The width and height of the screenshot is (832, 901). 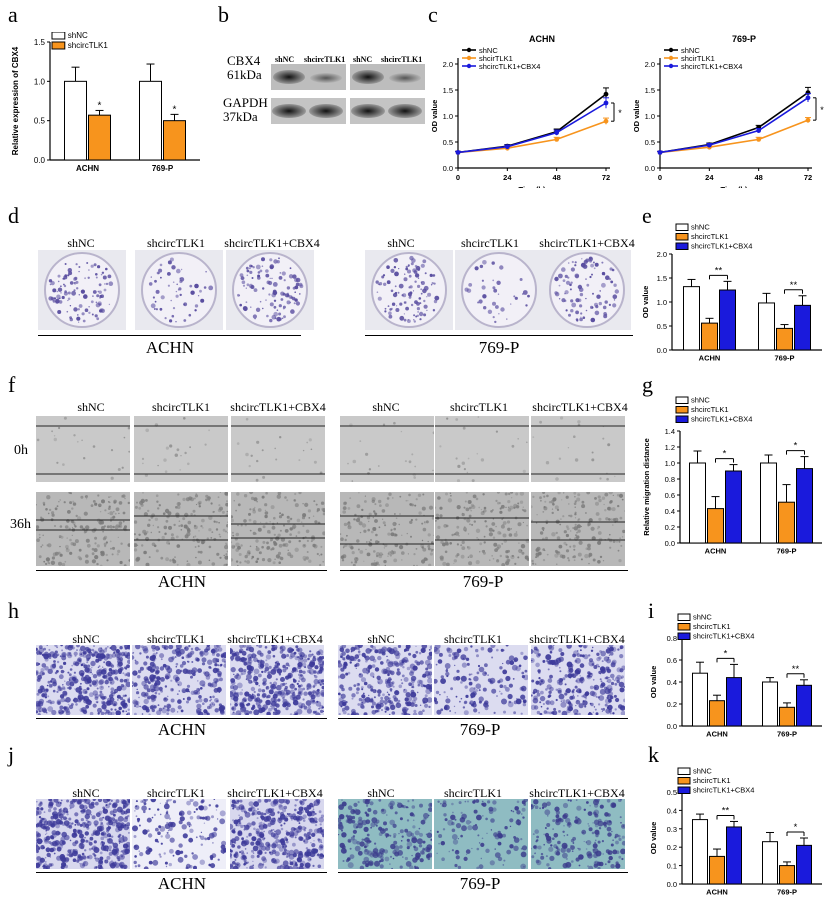 I want to click on y-axis-label: OD value, so click(x=645, y=302).